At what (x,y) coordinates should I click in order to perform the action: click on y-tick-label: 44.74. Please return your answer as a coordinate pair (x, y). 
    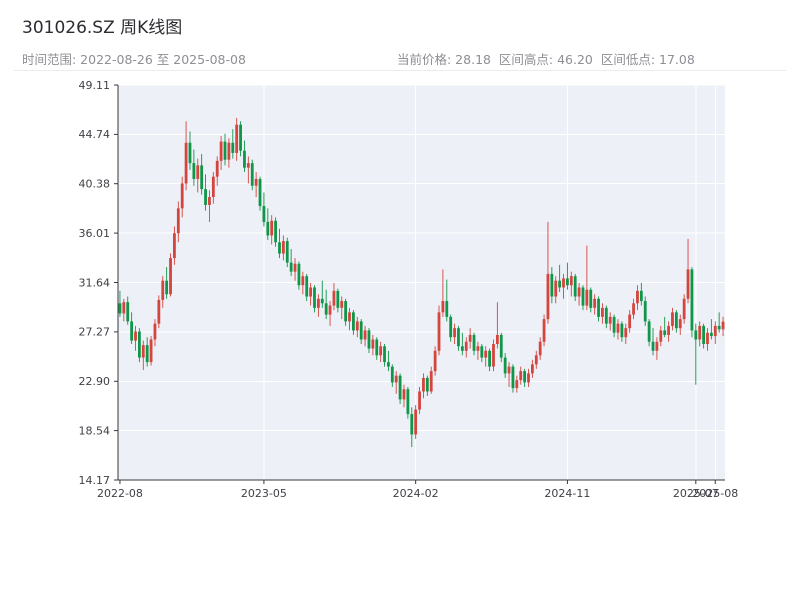
    Looking at the image, I should click on (95, 134).